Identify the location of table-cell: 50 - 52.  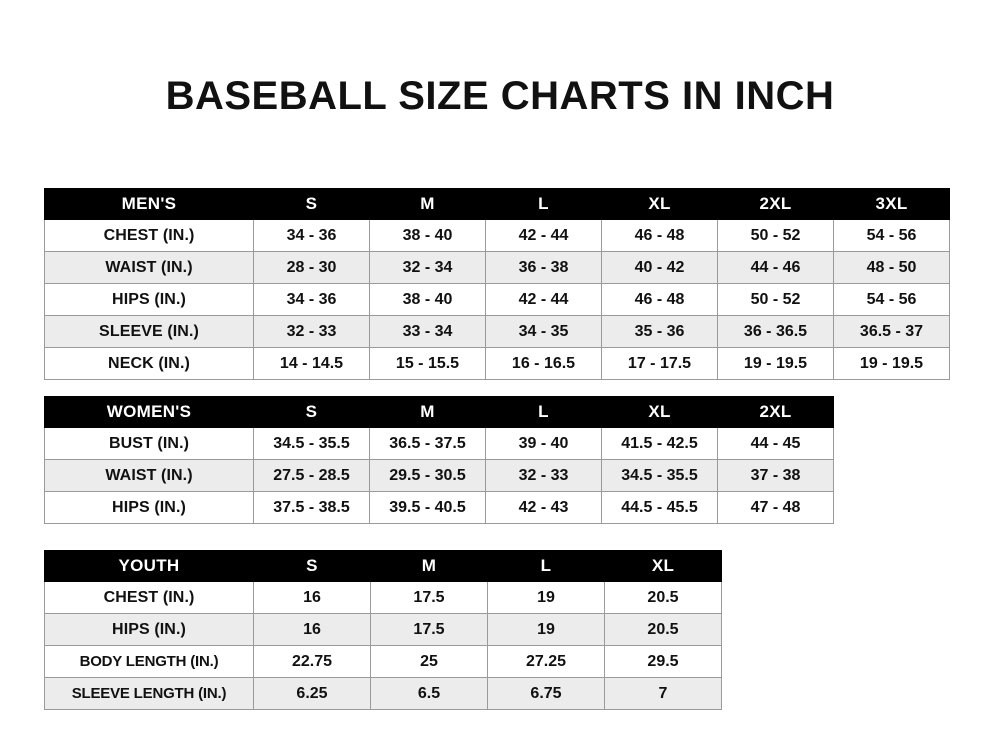
(775, 235).